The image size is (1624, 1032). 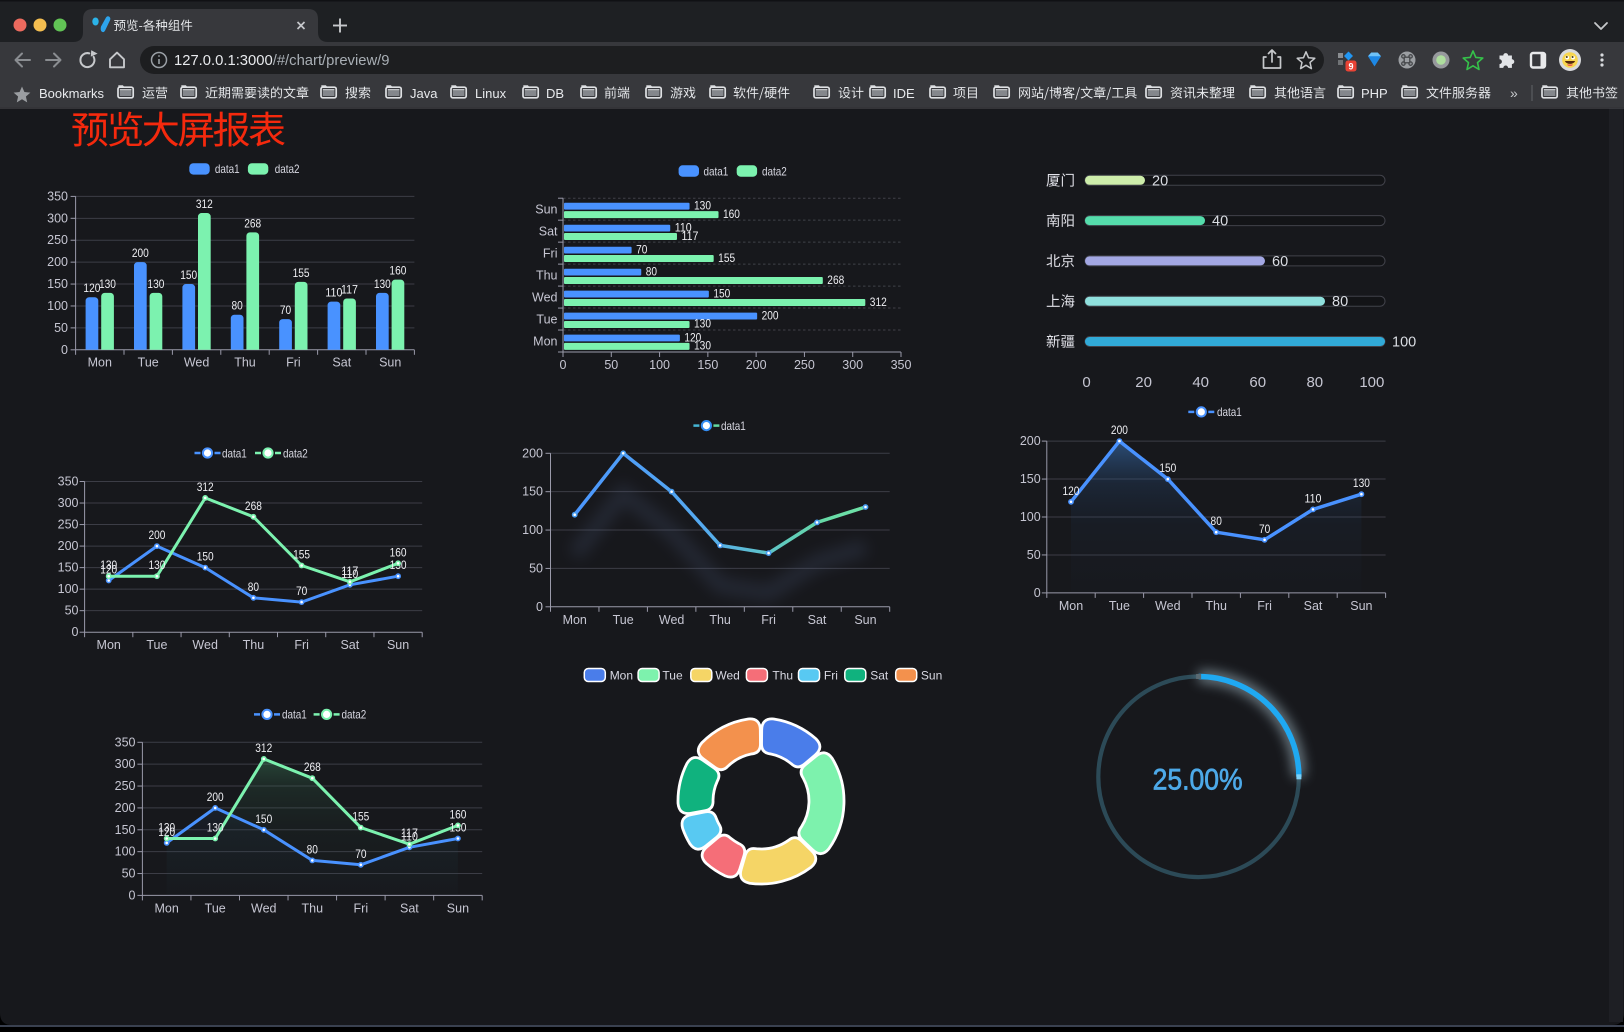 What do you see at coordinates (125, 786) in the screenshot?
I see `svg-text: 250` at bounding box center [125, 786].